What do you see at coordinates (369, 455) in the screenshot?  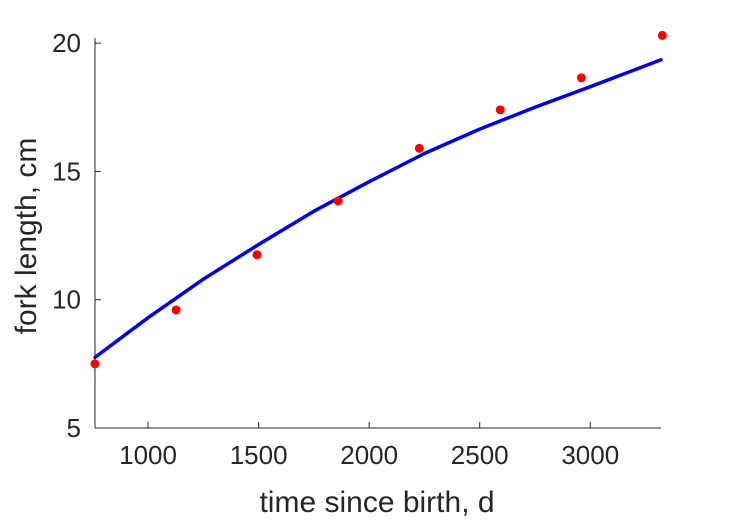 I see `x-tick-label: 2000` at bounding box center [369, 455].